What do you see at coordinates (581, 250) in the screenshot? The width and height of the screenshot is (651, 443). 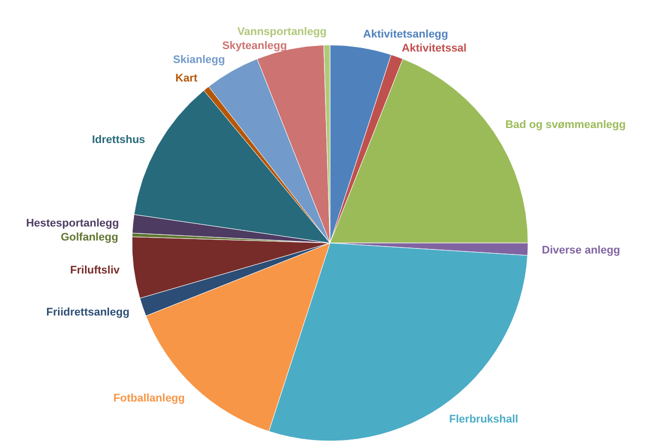 I see `slice-label: Diverse anlegg` at bounding box center [581, 250].